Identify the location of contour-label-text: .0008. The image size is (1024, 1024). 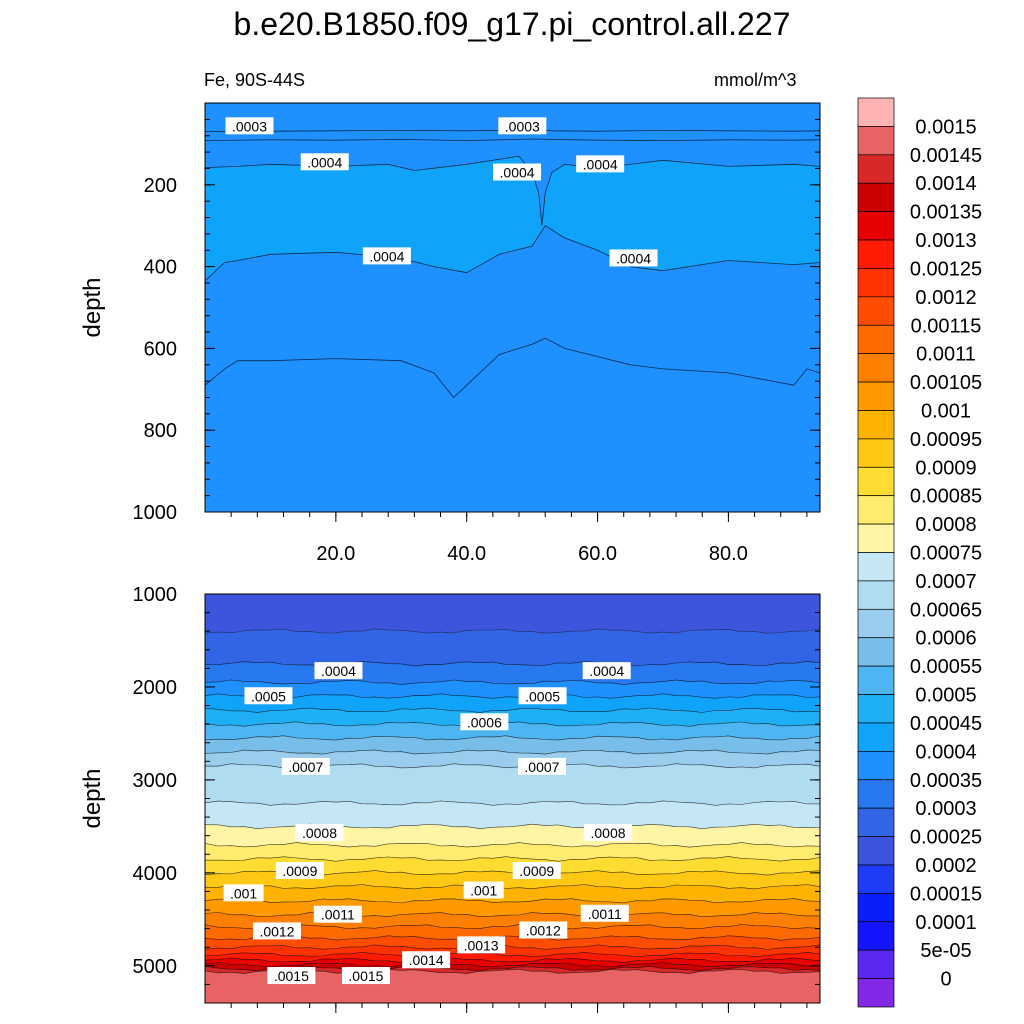
(607, 833).